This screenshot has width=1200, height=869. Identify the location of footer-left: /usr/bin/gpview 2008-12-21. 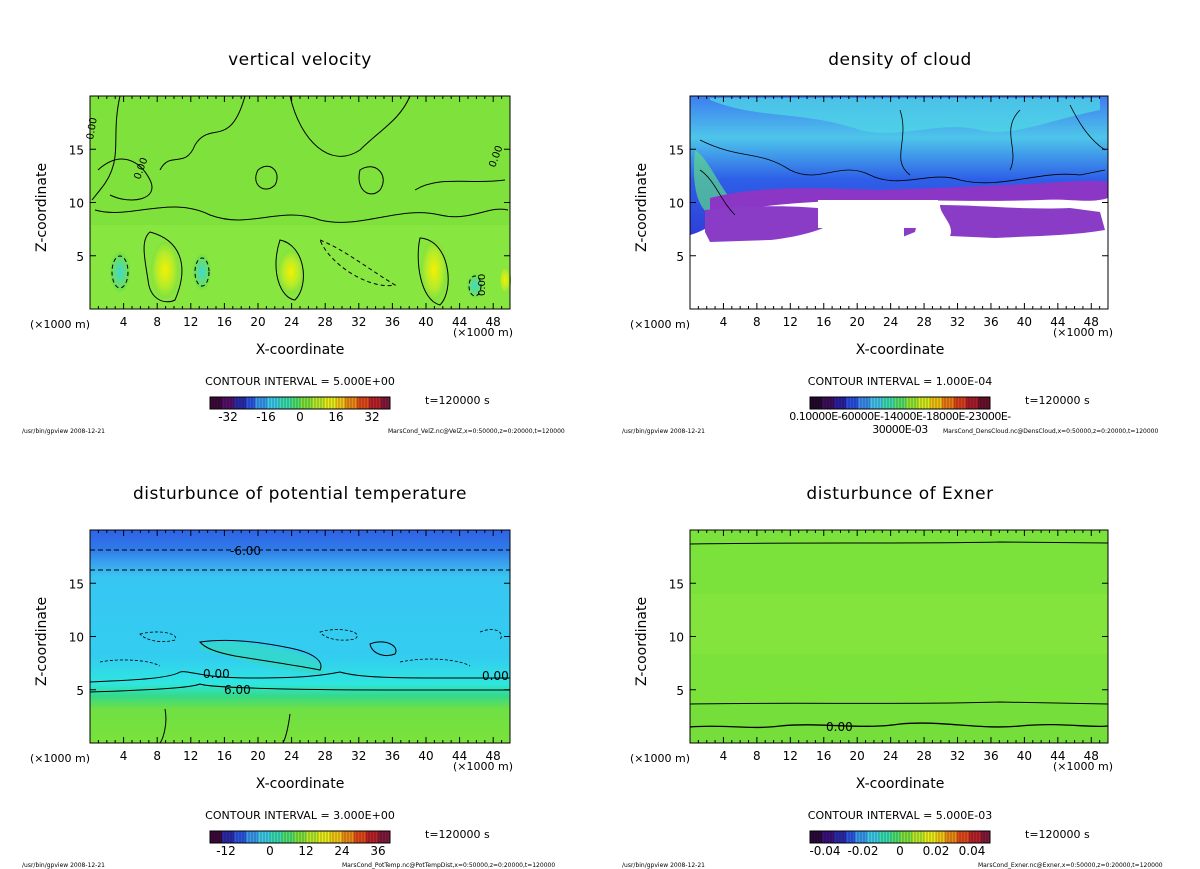
(663, 865).